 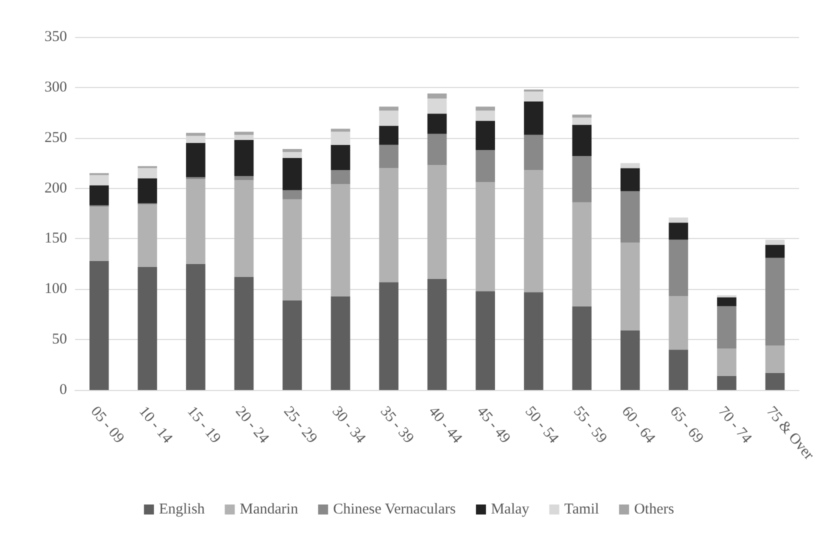 I want to click on x-tick-label: 60 - 64, so click(x=638, y=425).